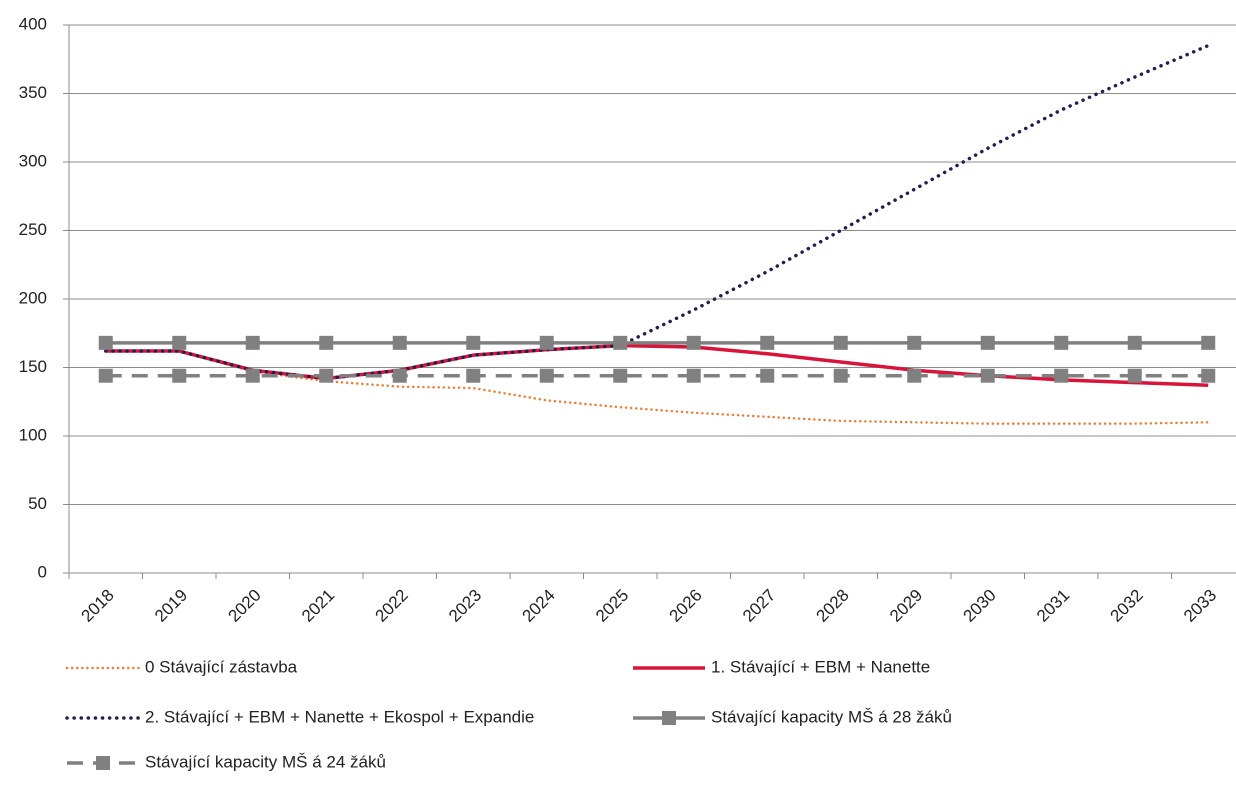 The width and height of the screenshot is (1236, 799). What do you see at coordinates (33, 297) in the screenshot?
I see `y-tick-label: 200` at bounding box center [33, 297].